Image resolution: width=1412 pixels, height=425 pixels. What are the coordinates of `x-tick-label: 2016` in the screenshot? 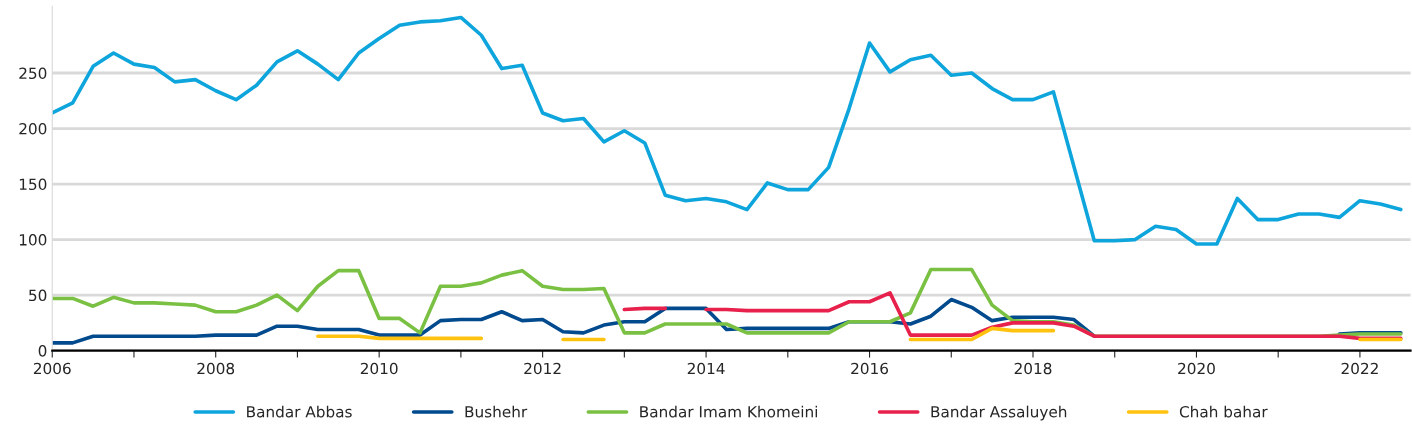 It's located at (870, 368).